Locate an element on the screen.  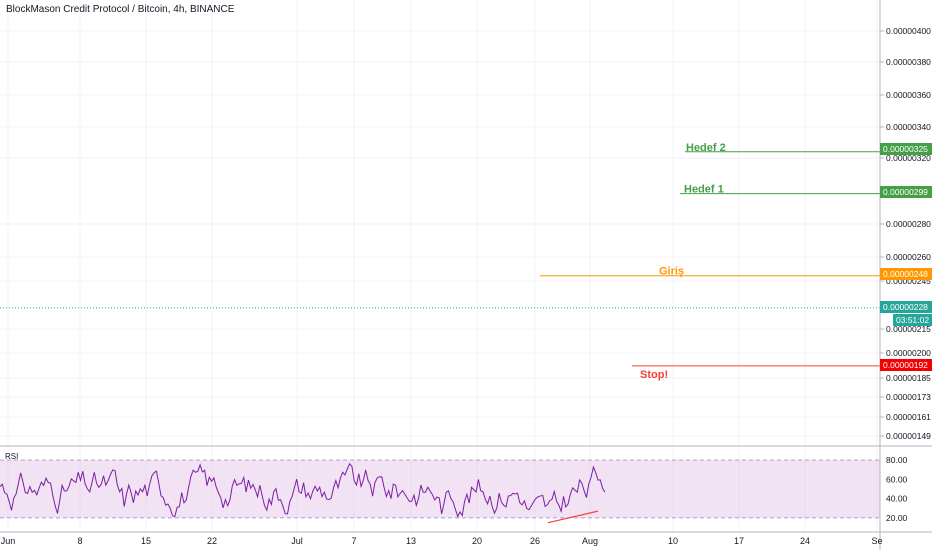
price-axis-label: 0.00000215 is located at coordinates (908, 329).